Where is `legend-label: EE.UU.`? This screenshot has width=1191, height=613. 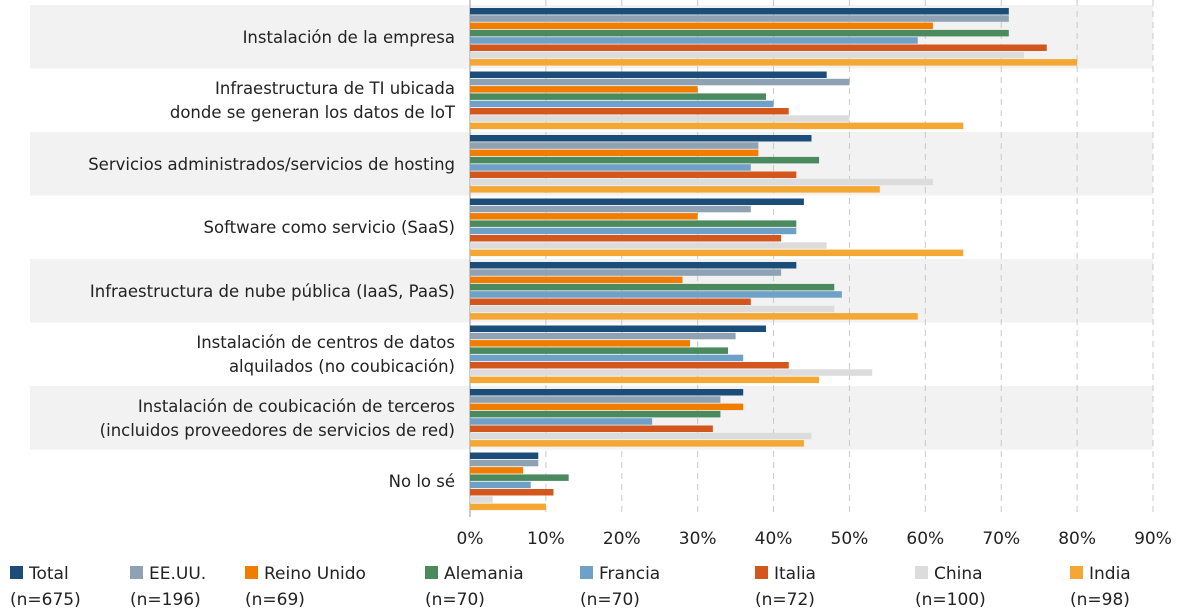
legend-label: EE.UU. is located at coordinates (177, 574).